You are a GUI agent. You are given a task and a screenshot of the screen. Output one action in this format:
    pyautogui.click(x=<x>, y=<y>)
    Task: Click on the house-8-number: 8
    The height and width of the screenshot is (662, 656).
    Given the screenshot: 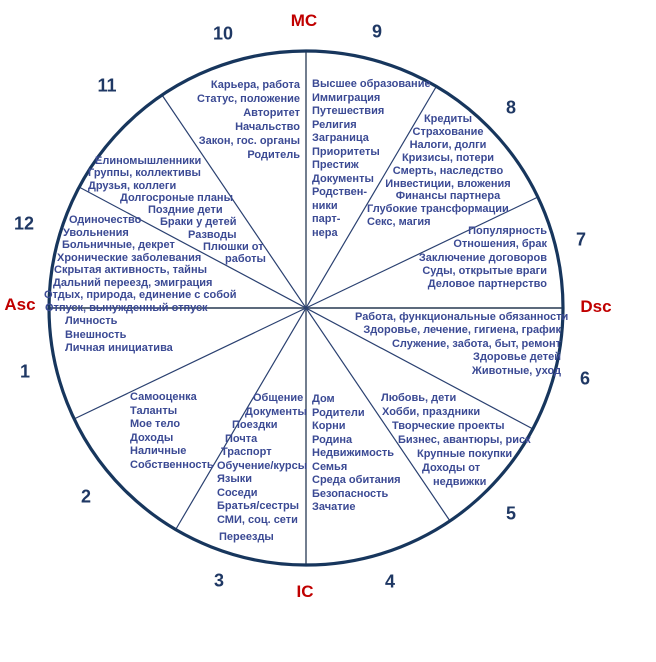 What is the action you would take?
    pyautogui.click(x=511, y=107)
    